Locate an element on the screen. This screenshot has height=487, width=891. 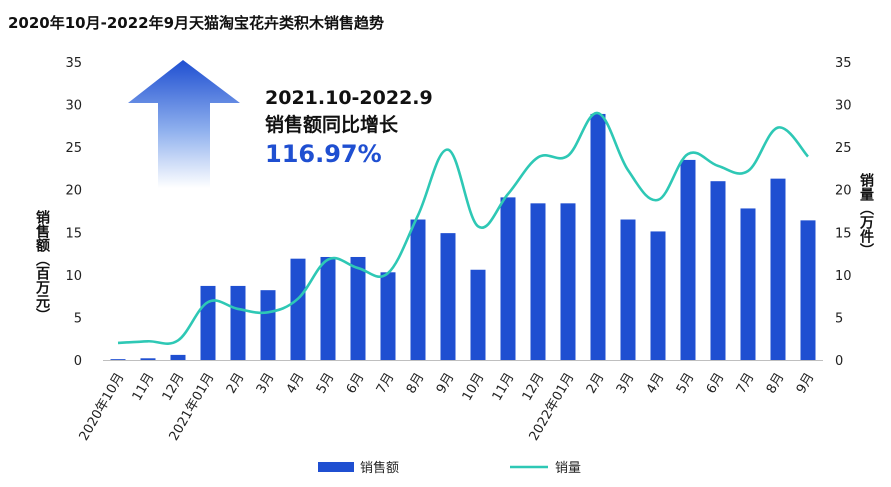
y-left-tick-label: 15 is located at coordinates (73, 233).